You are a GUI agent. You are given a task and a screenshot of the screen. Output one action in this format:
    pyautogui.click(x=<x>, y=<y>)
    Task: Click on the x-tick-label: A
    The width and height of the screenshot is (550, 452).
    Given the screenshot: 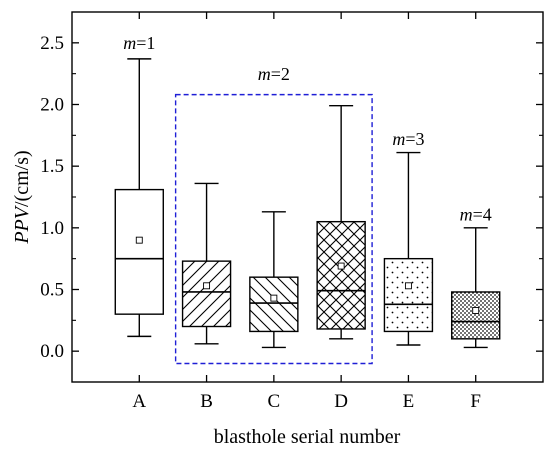 What is the action you would take?
    pyautogui.click(x=139, y=401)
    